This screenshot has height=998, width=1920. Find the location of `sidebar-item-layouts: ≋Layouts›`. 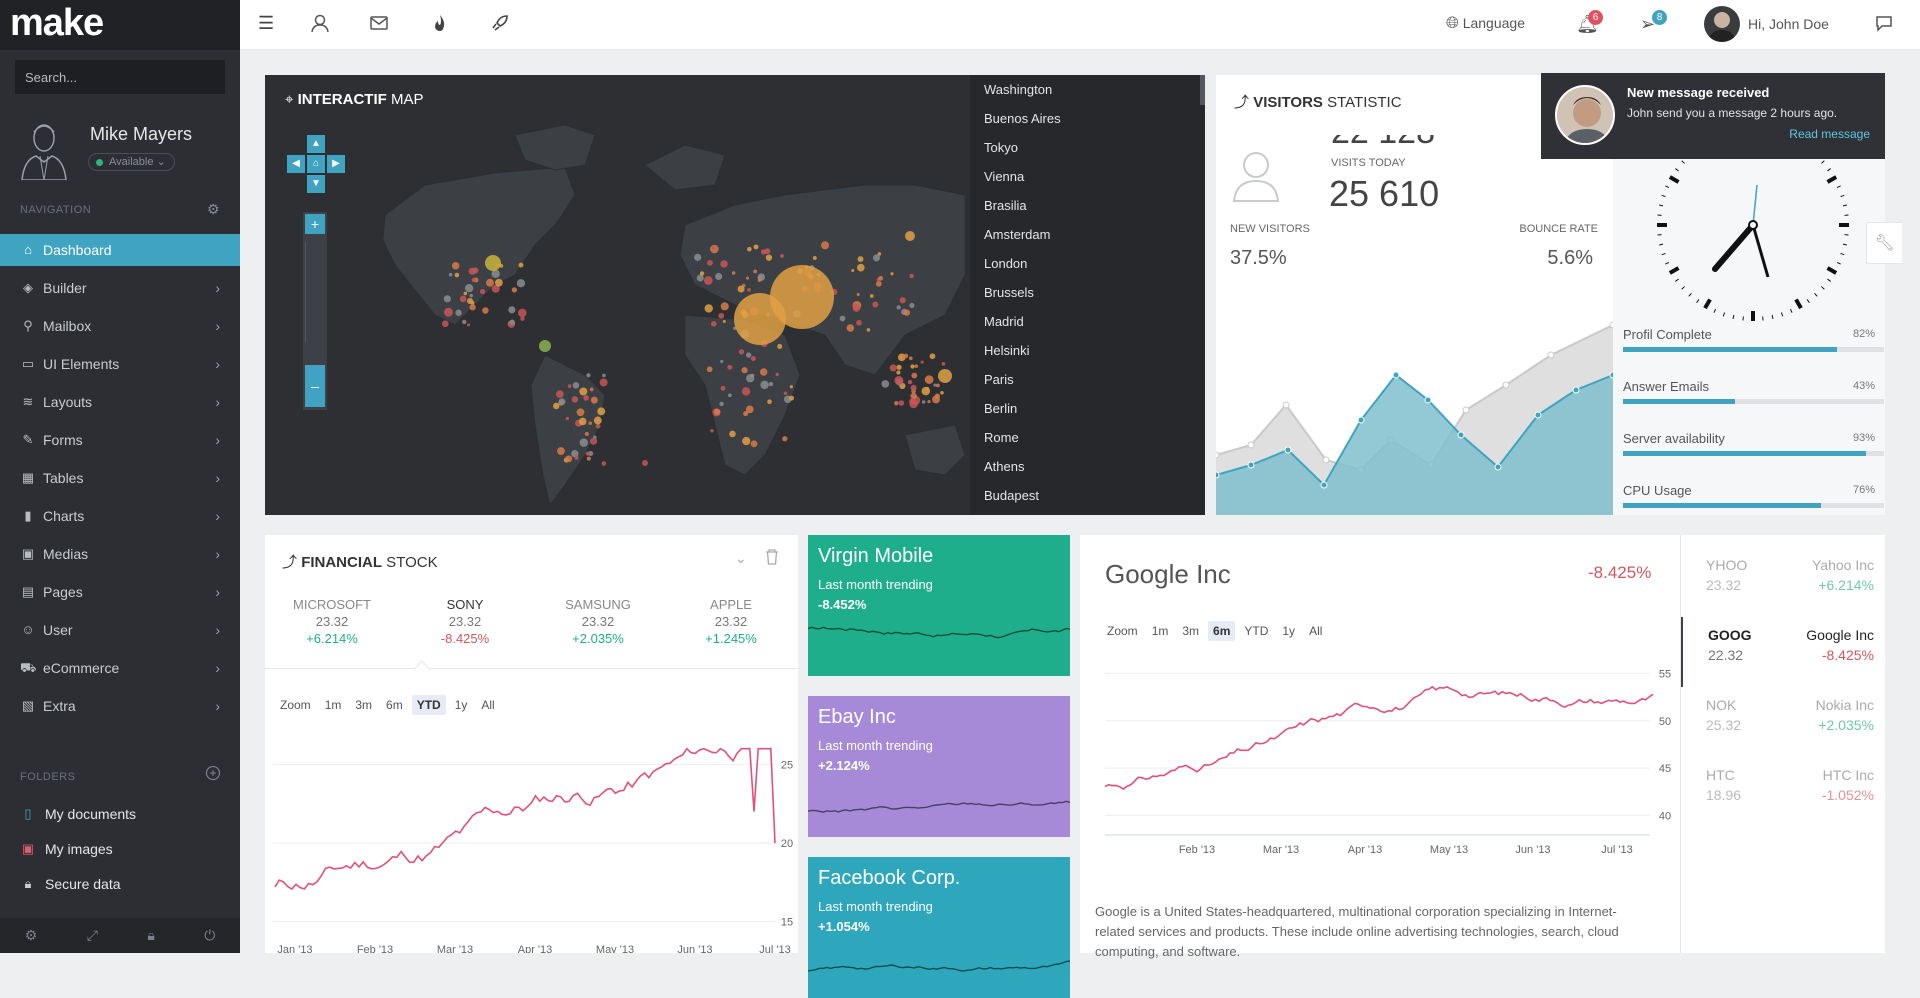

sidebar-item-layouts: ≋Layouts› is located at coordinates (120, 402).